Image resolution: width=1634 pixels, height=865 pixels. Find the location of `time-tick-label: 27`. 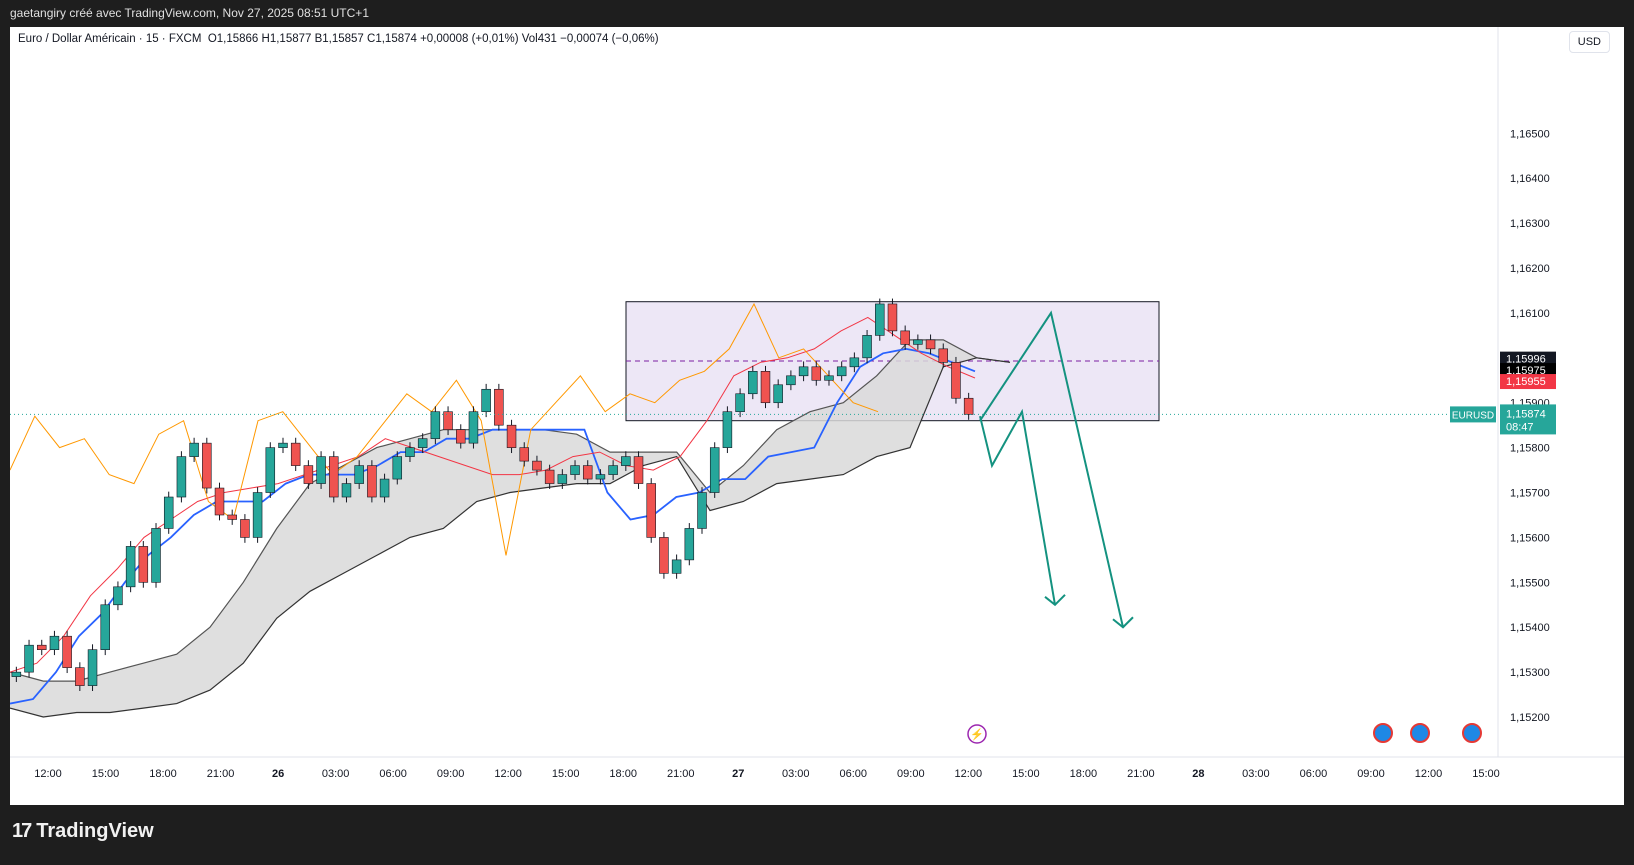

time-tick-label: 27 is located at coordinates (738, 774).